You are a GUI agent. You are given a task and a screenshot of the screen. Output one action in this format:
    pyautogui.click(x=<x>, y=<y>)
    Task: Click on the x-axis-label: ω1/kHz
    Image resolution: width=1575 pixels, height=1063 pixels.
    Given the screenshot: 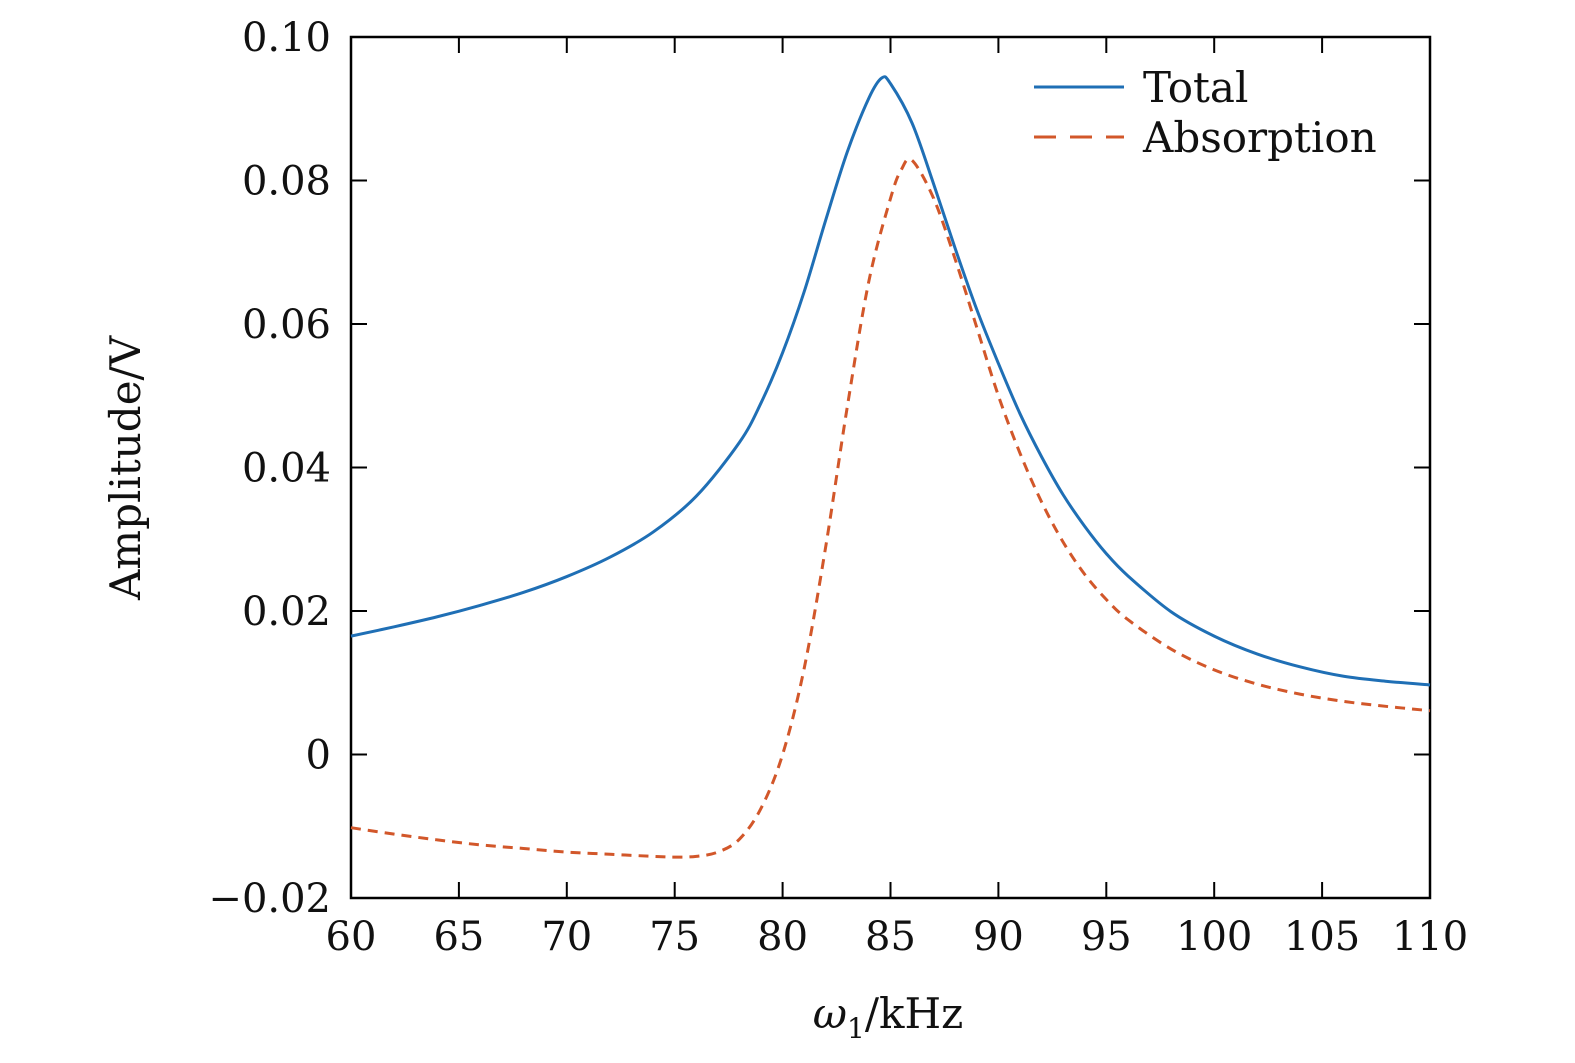 What is the action you would take?
    pyautogui.click(x=888, y=1017)
    